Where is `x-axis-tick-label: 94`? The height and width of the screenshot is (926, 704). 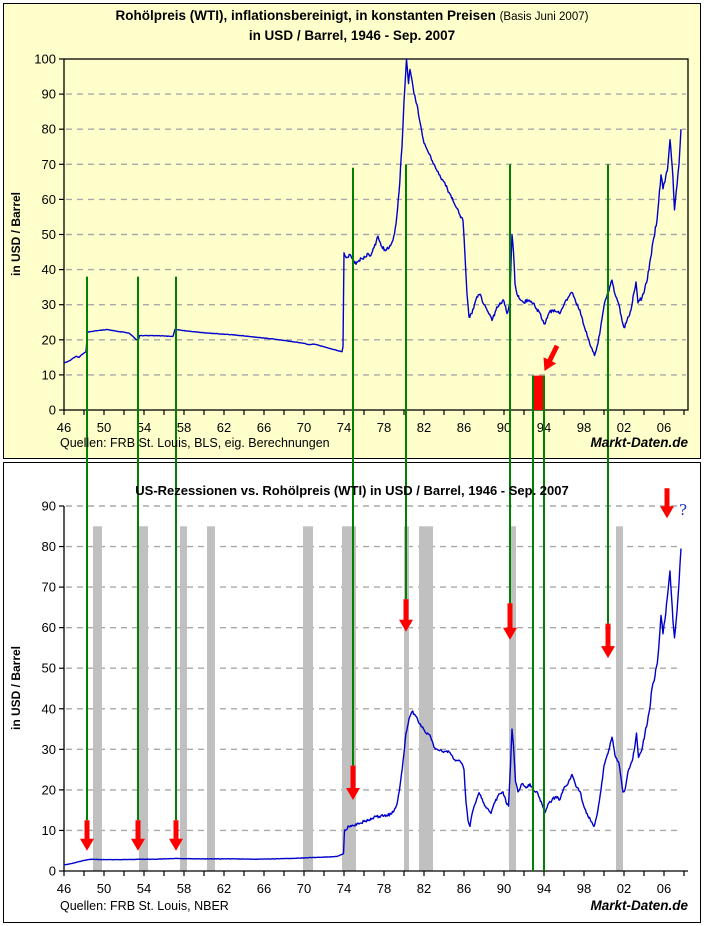 x-axis-tick-label: 94 is located at coordinates (544, 888).